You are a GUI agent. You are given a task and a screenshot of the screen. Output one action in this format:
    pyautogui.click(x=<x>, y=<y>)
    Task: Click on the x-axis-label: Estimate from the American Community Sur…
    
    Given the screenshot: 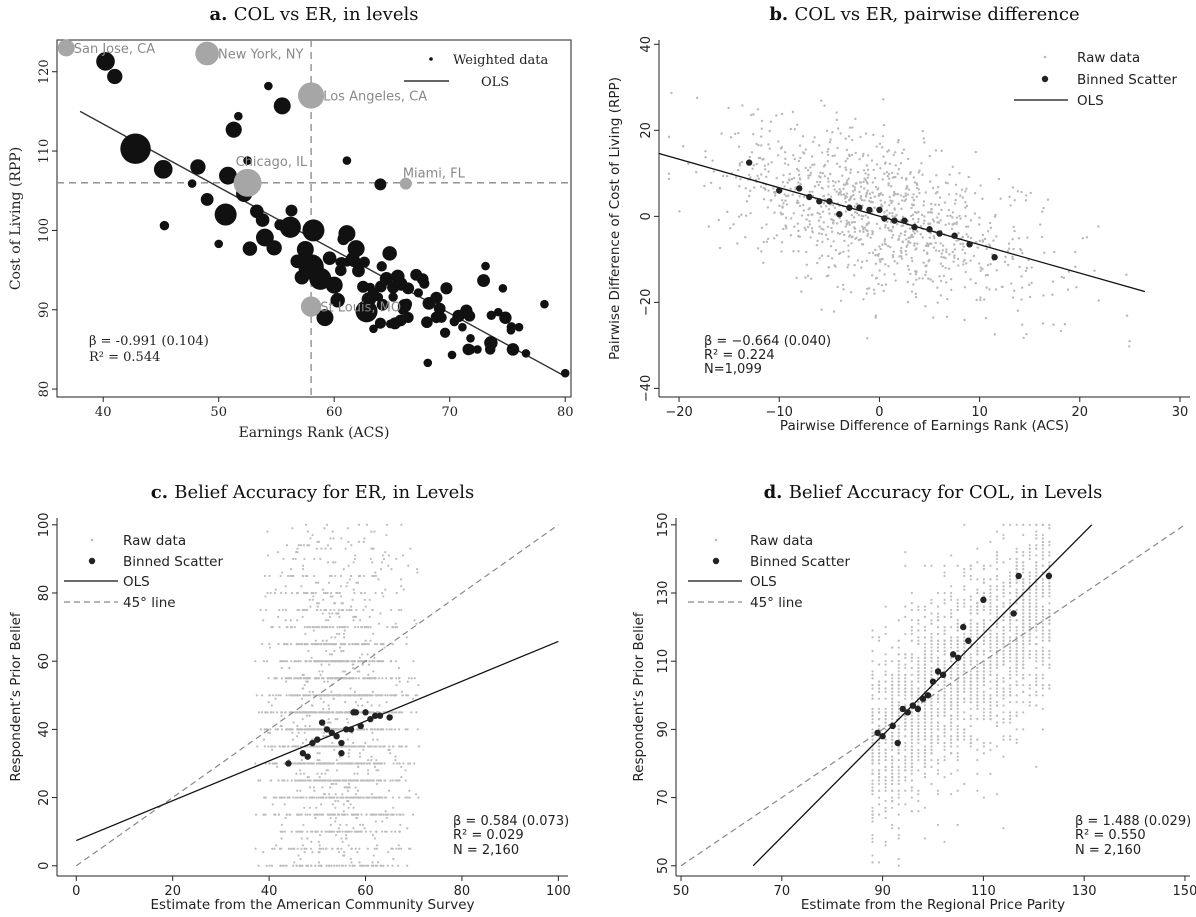 What is the action you would take?
    pyautogui.click(x=313, y=905)
    